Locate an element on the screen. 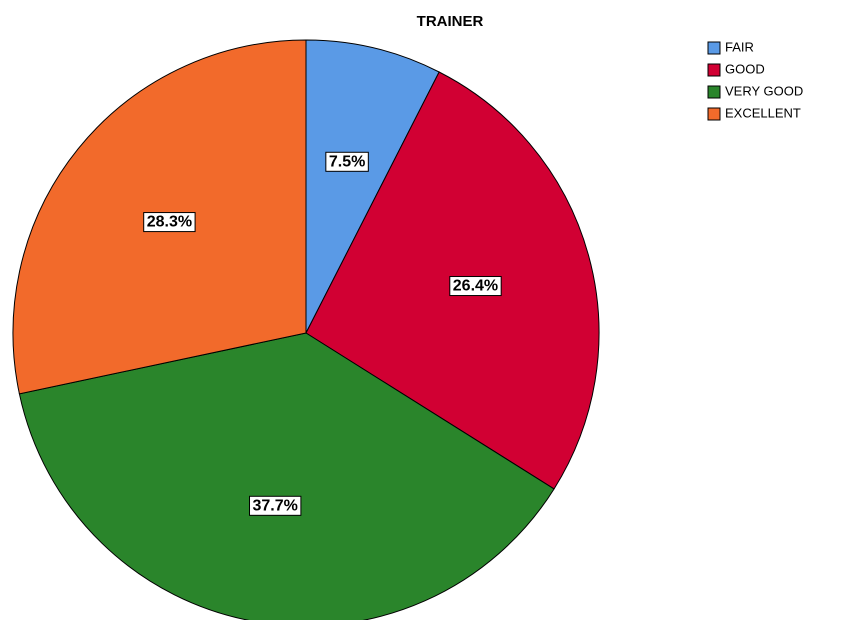 This screenshot has width=842, height=620. data-label-text: 37.7% is located at coordinates (275, 505).